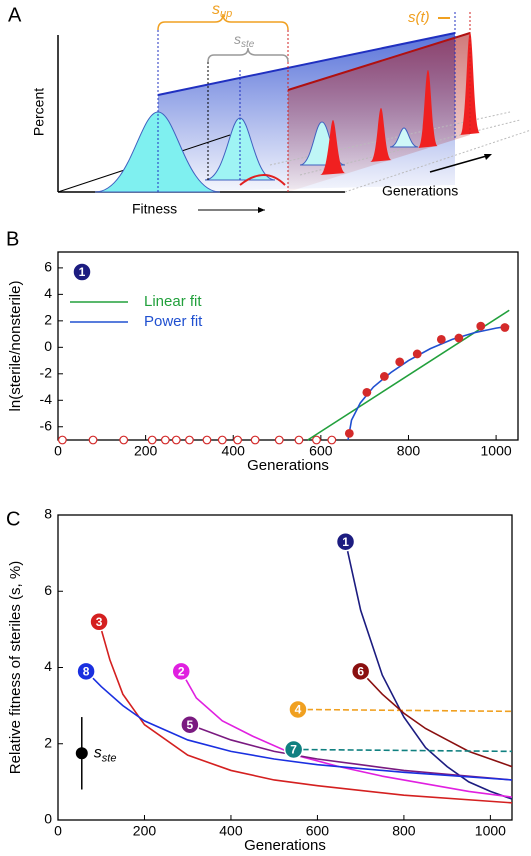  Describe the element at coordinates (15, 15) in the screenshot. I see `panel-letter: A` at that location.